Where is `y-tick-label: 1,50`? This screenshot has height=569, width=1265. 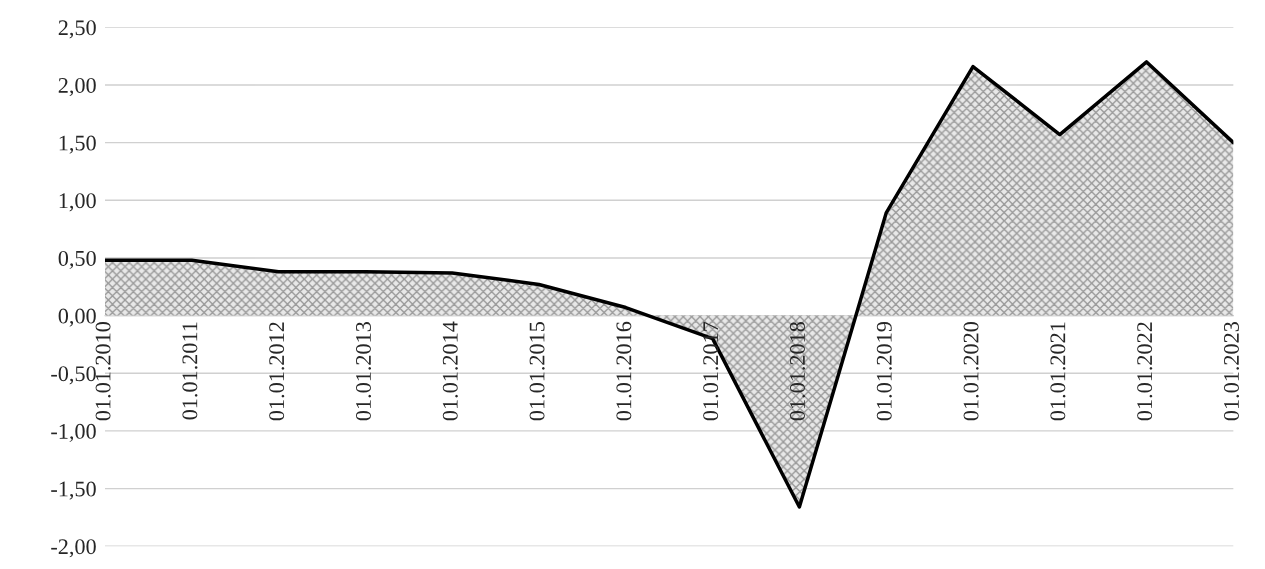 y-tick-label: 1,50 is located at coordinates (77, 144).